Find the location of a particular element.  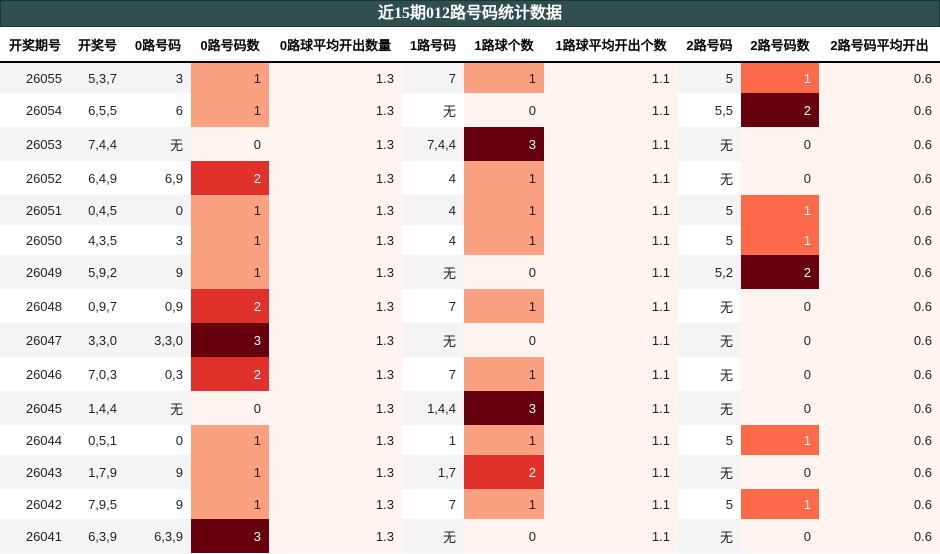

table-row: 26046 7,0,3 0,3 2 1.3 7 1 1.1 无 0 0.6 is located at coordinates (470, 374).